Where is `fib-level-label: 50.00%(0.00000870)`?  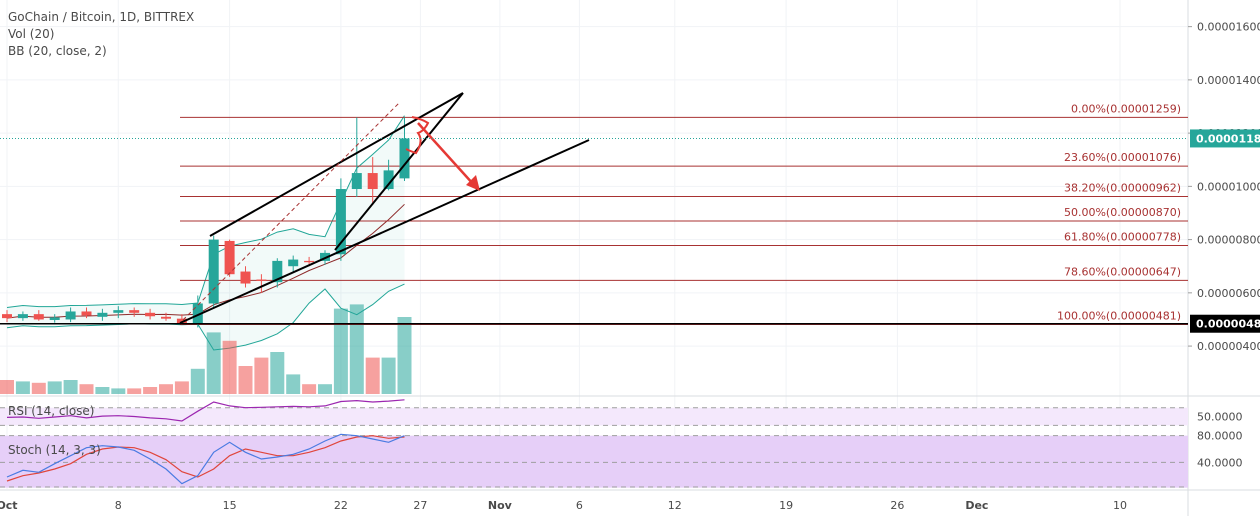
fib-level-label: 50.00%(0.00000870) is located at coordinates (1122, 212).